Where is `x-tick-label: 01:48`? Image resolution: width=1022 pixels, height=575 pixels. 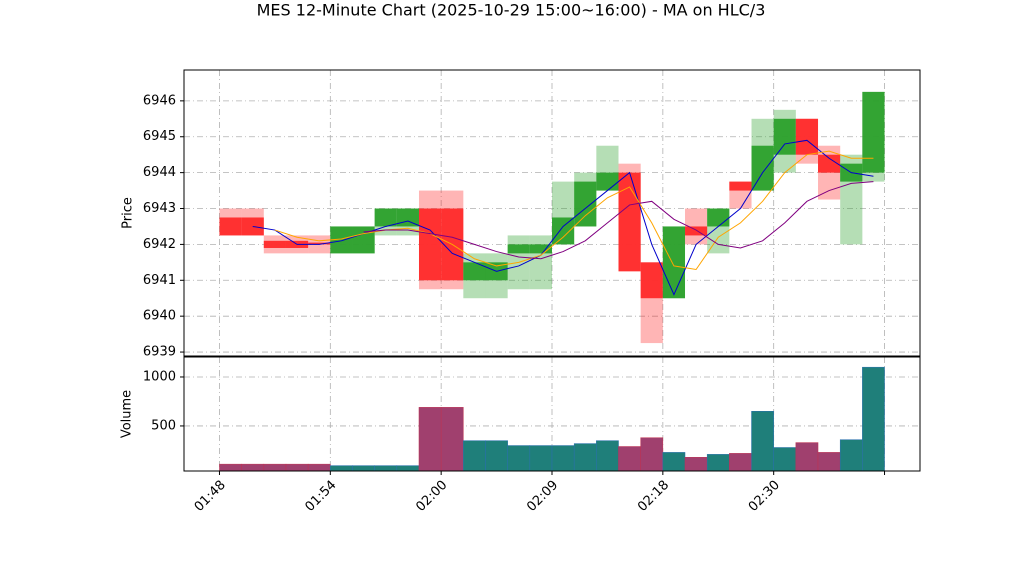 x-tick-label: 01:48 is located at coordinates (210, 496).